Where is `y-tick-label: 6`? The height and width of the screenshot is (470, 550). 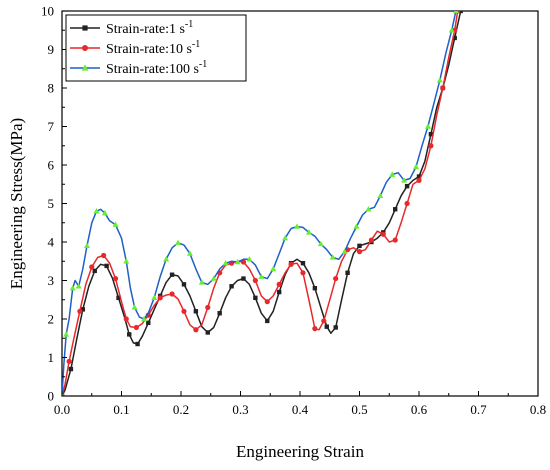 y-tick-label: 6 is located at coordinates (51, 165).